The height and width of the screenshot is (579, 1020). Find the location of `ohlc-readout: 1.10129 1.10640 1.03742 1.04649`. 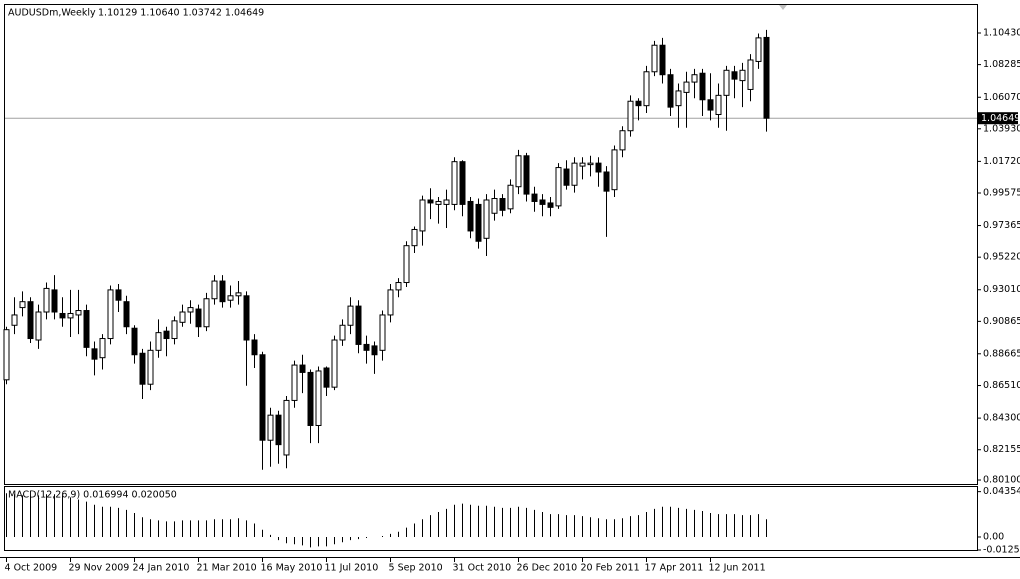

ohlc-readout: 1.10129 1.10640 1.03742 1.04649 is located at coordinates (181, 13).